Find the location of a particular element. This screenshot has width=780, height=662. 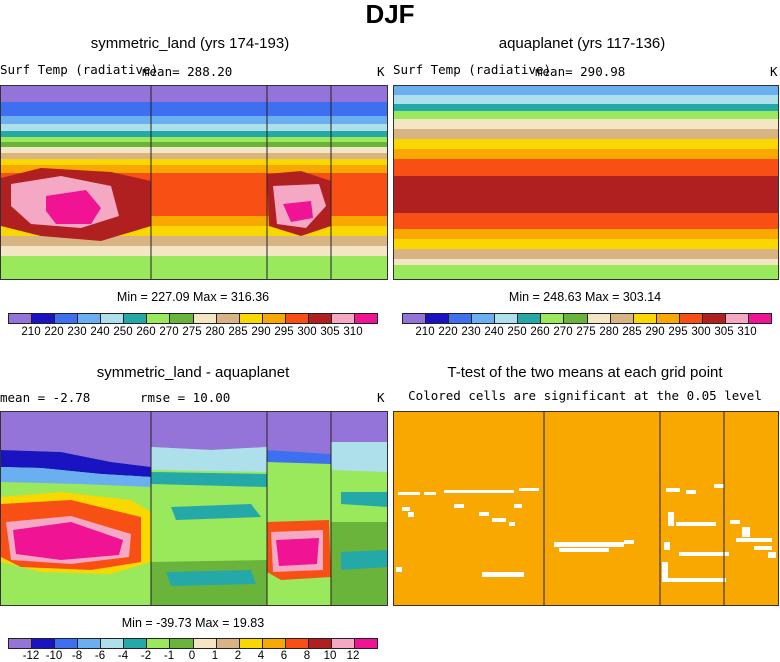

colorbar-tick-label: 6 is located at coordinates (284, 656).